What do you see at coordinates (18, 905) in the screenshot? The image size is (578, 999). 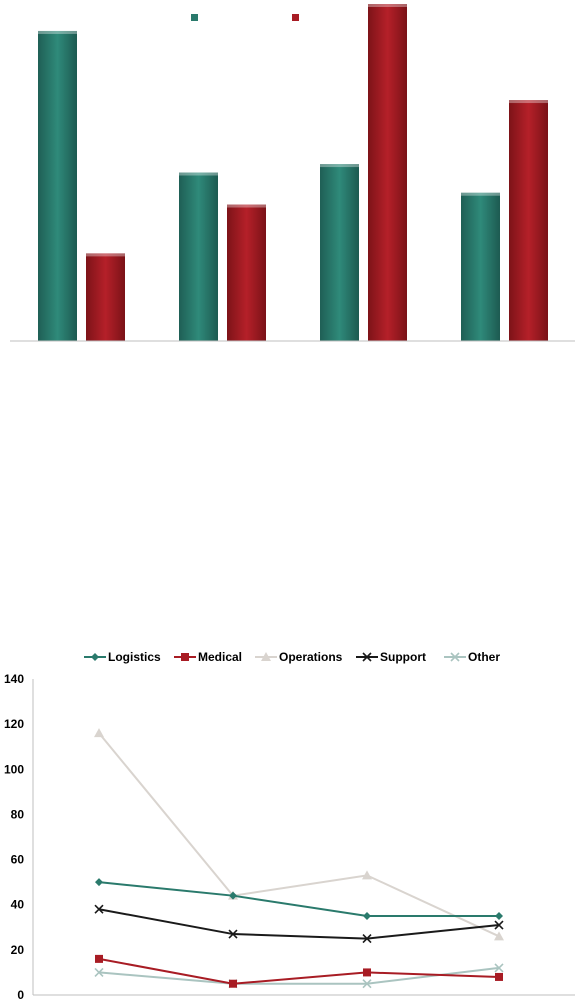 I see `y-tick-label: 40` at bounding box center [18, 905].